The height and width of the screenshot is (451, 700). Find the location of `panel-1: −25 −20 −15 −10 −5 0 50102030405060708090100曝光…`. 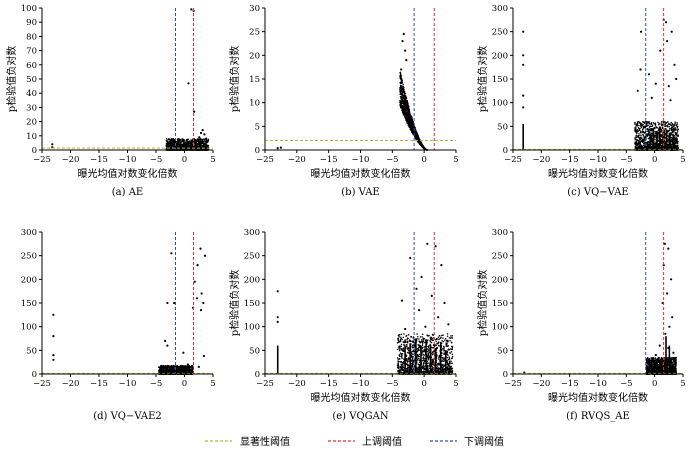

panel-1: −25 −20 −15 −10 −5 0 50102030405060708090100曝光… is located at coordinates (110, 101).